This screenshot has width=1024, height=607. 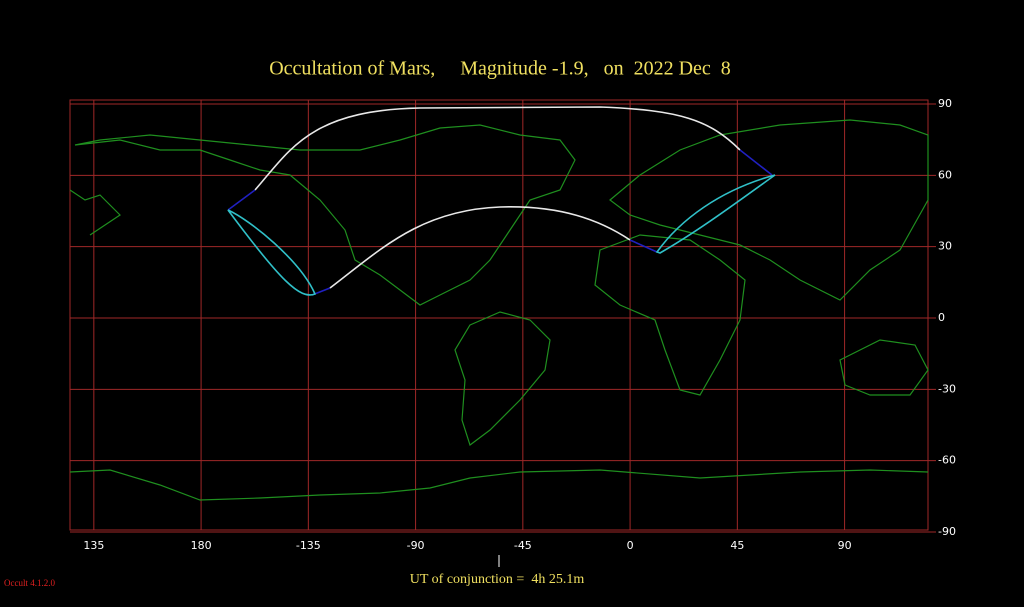 What do you see at coordinates (201, 545) in the screenshot?
I see `lon-tick-label: 180` at bounding box center [201, 545].